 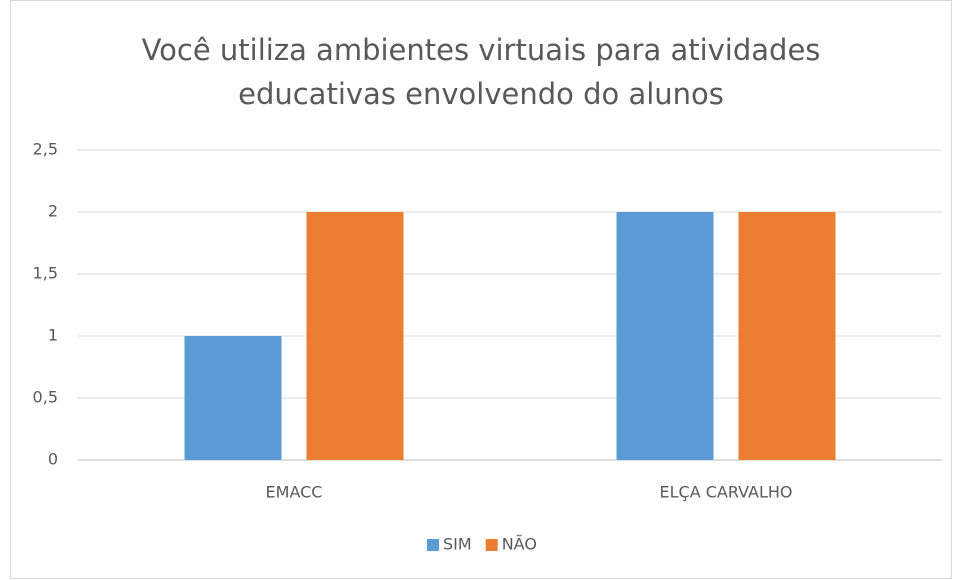 I want to click on y-tick-label: 1,5, so click(x=45, y=273).